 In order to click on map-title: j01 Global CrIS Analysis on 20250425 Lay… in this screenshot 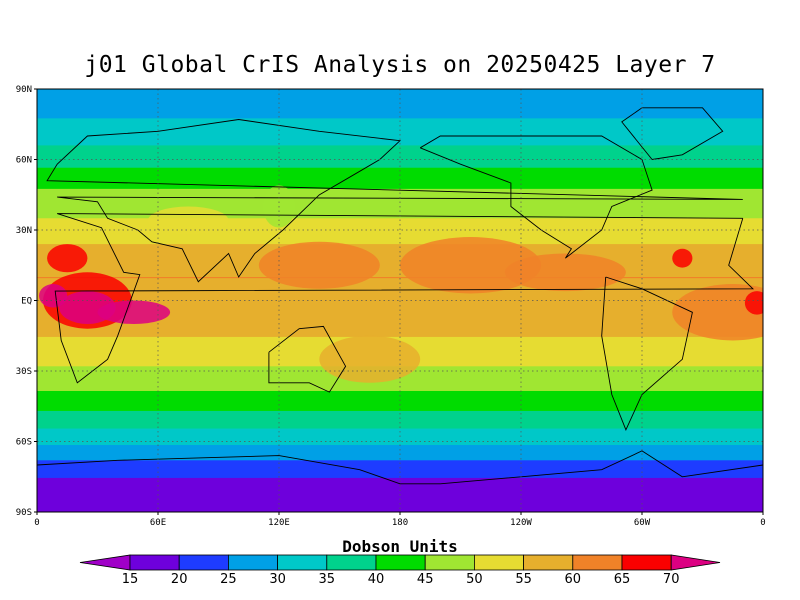, I will do `click(400, 65)`.